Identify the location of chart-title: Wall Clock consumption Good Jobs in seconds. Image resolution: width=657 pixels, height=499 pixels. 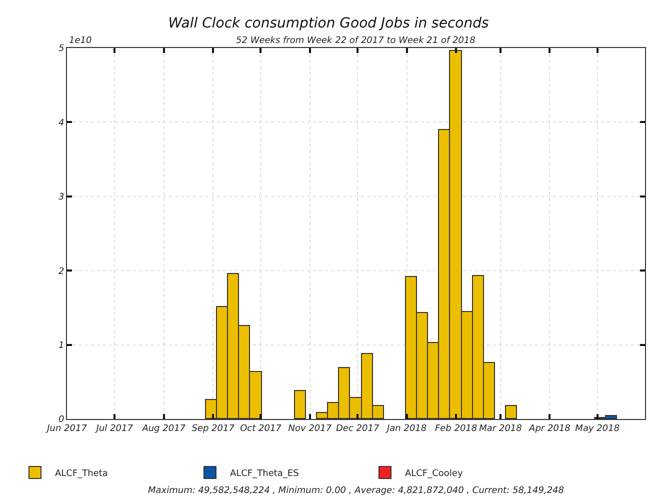
(328, 23).